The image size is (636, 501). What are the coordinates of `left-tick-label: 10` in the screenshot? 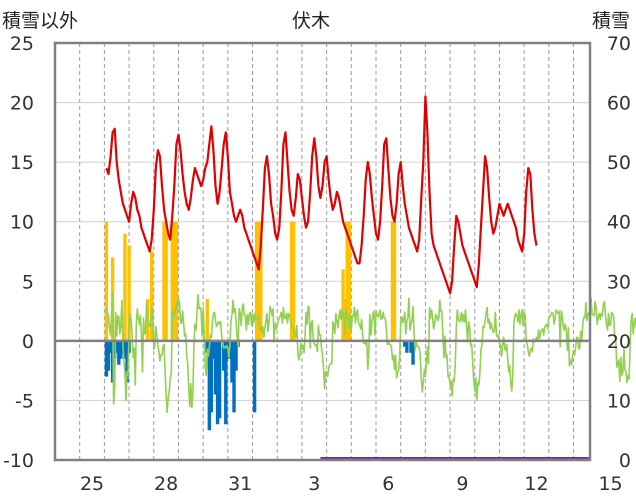 It's located at (22, 223).